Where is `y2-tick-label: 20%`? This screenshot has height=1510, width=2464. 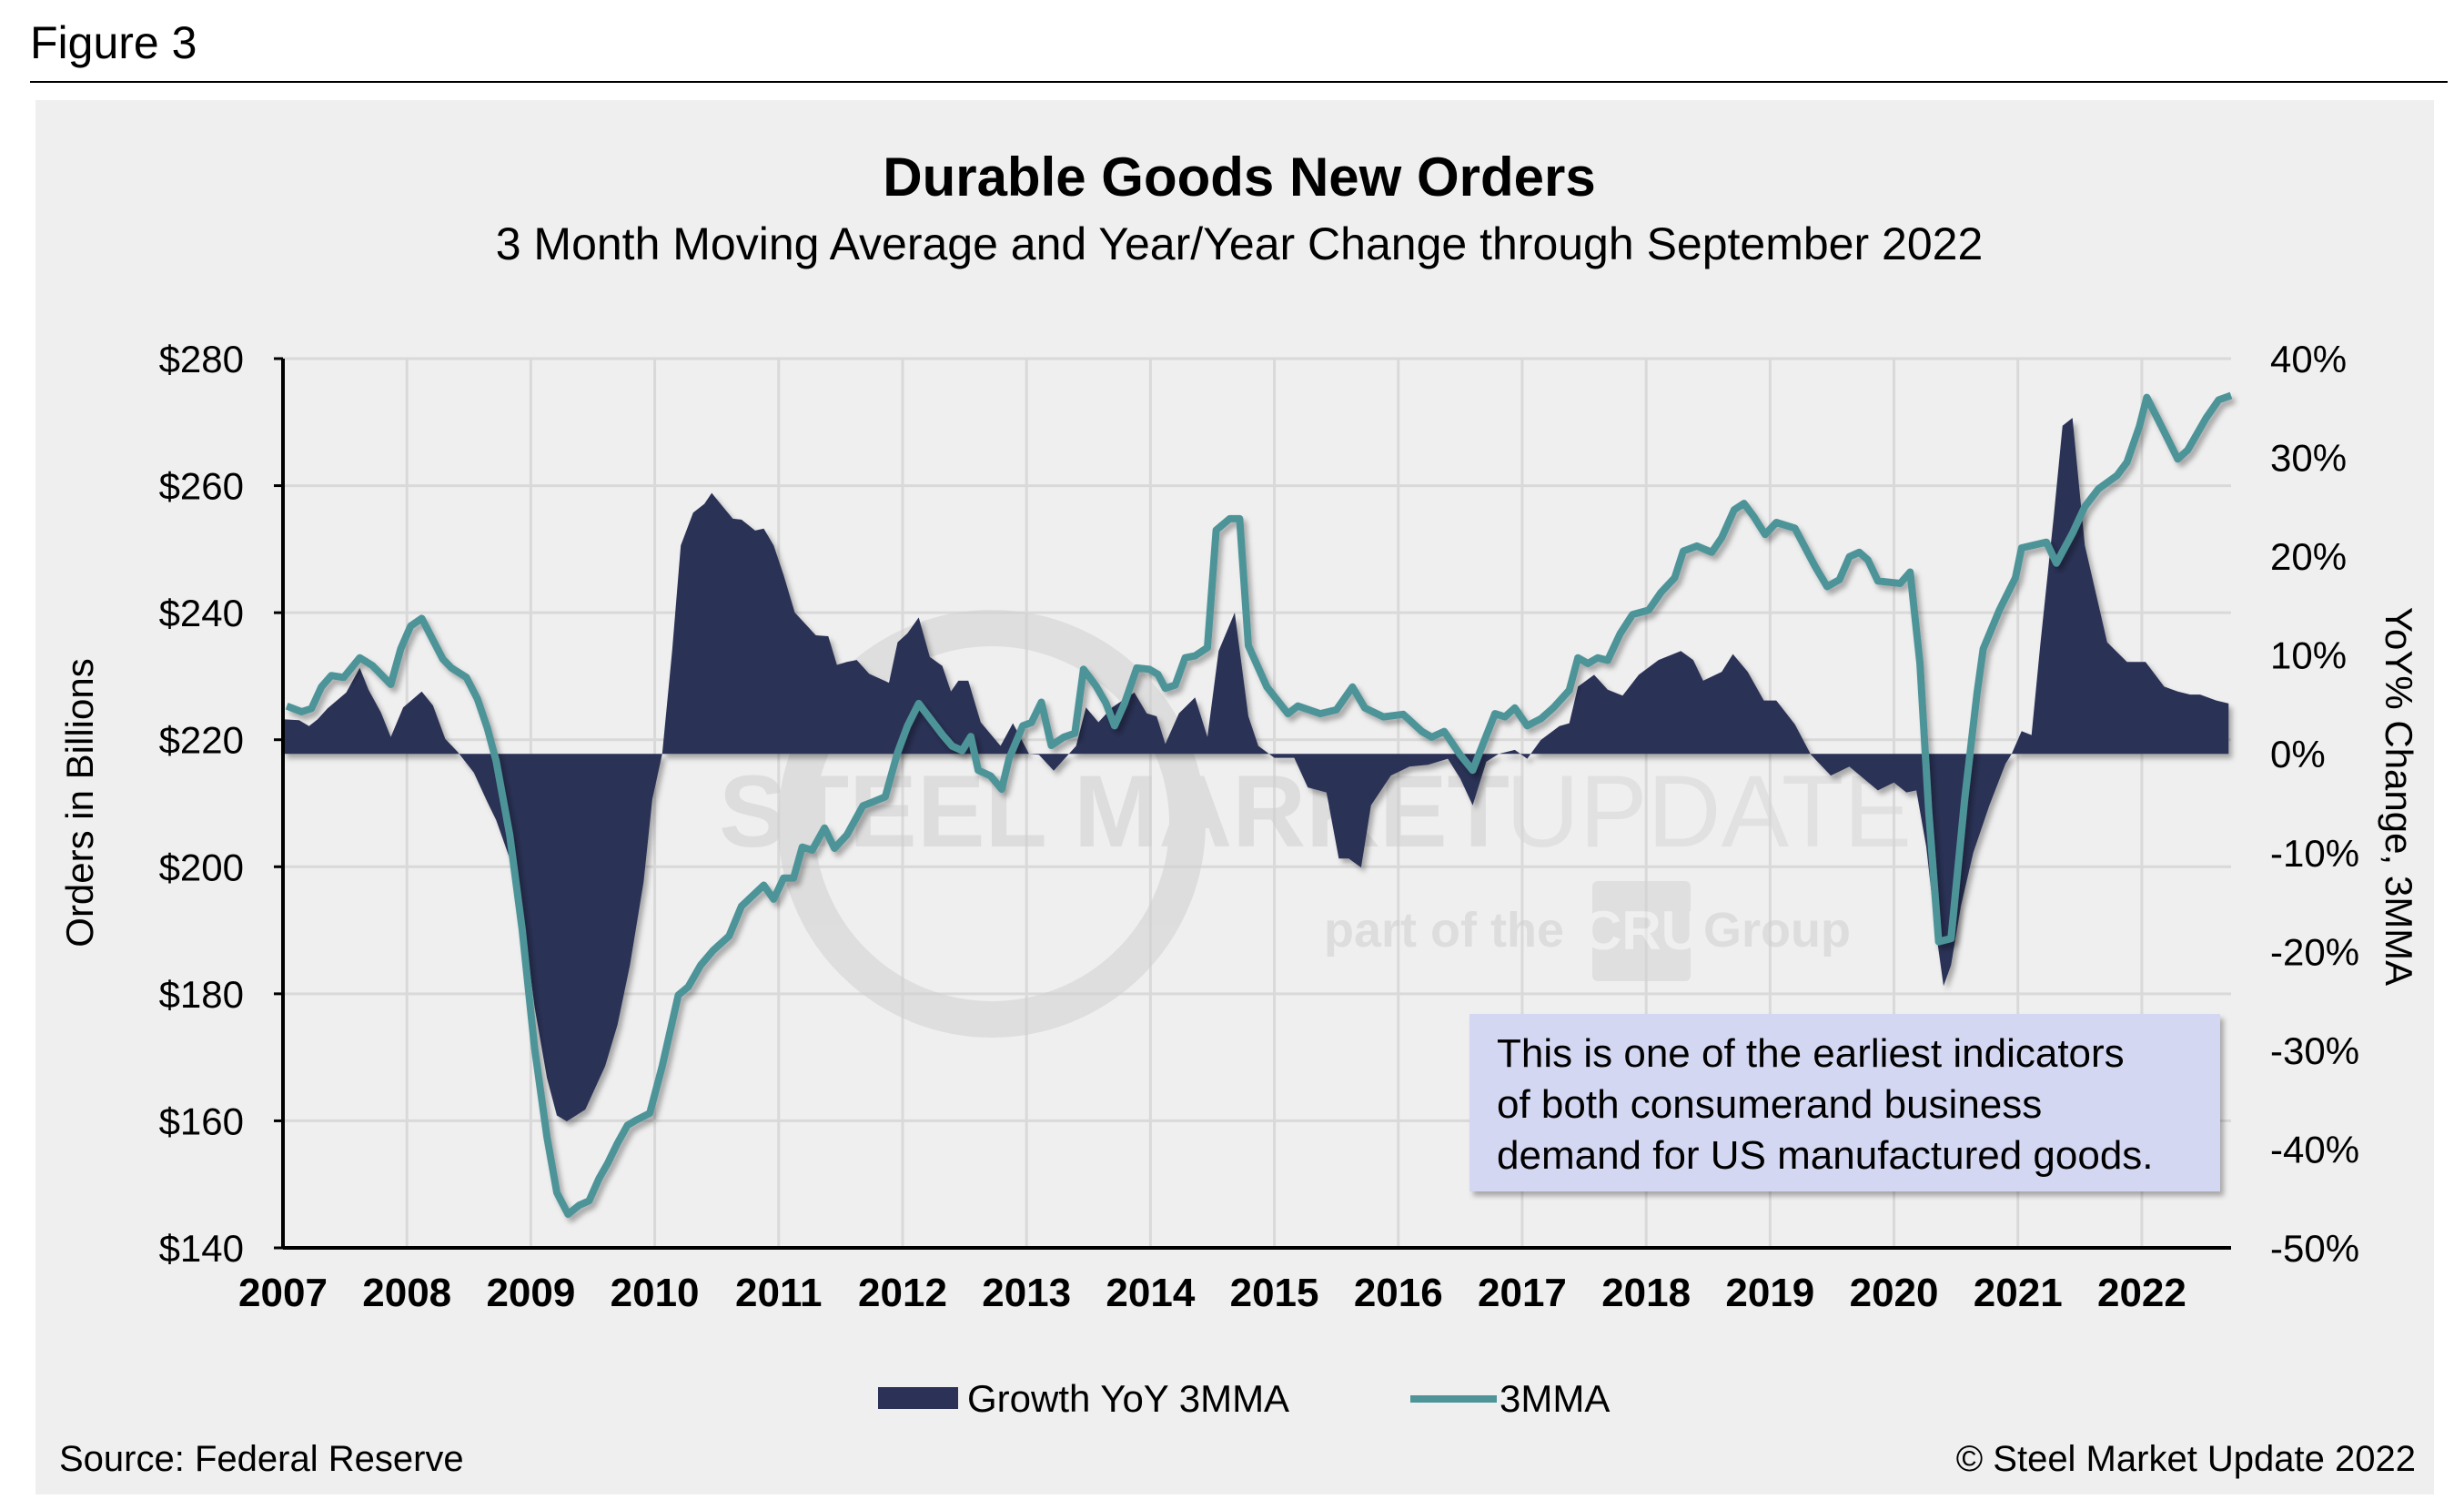
y2-tick-label: 20% is located at coordinates (2308, 556).